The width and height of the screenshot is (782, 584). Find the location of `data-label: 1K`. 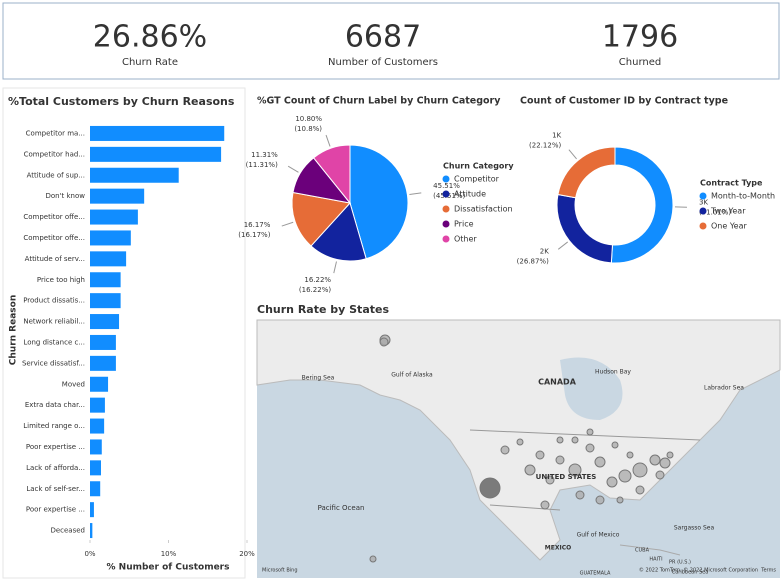

data-label: 1K is located at coordinates (556, 135).